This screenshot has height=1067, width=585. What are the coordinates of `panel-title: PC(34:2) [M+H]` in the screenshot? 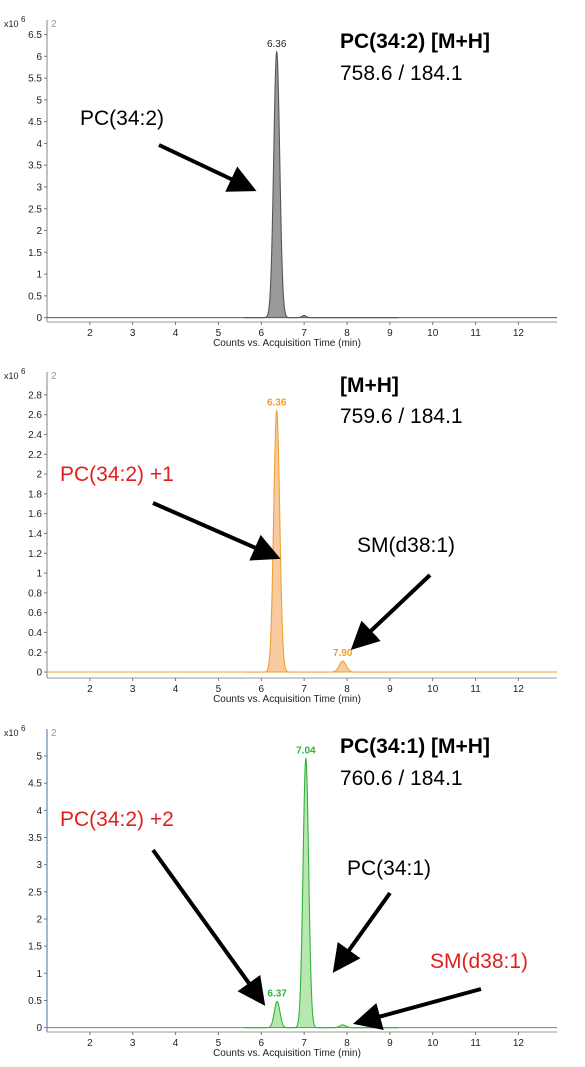 It's located at (415, 41).